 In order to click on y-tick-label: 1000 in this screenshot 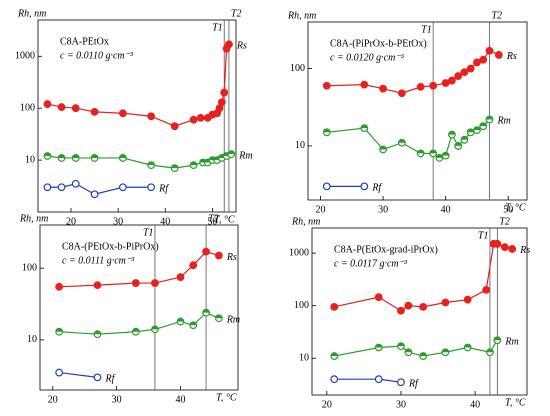, I will do `click(25, 56)`.